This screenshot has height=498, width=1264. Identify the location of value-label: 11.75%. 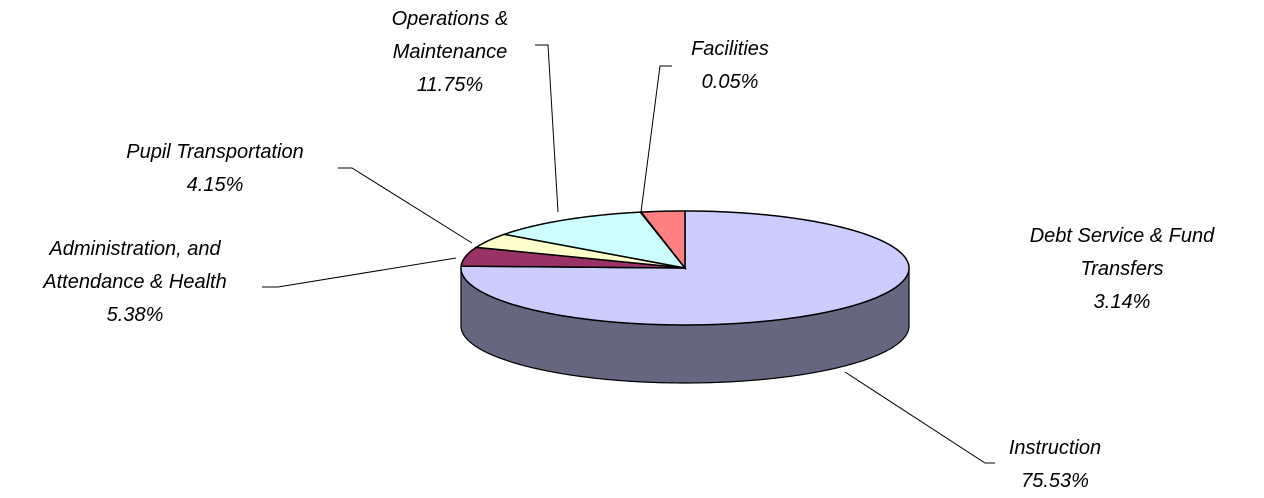
(450, 85).